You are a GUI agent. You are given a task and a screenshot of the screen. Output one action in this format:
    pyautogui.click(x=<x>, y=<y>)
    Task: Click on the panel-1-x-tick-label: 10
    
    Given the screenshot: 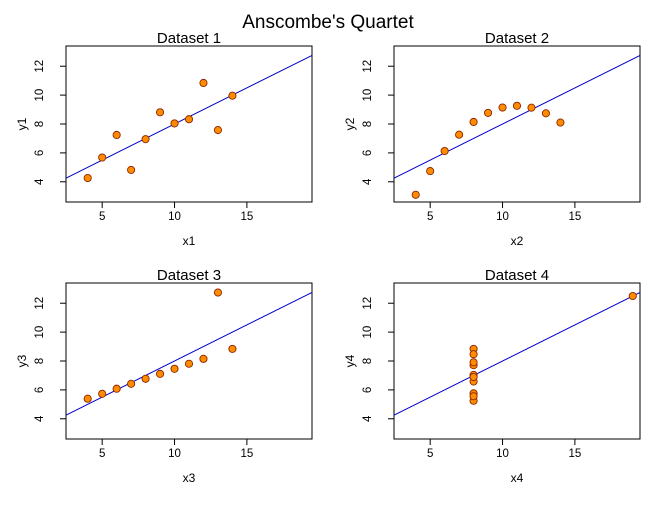 What is the action you would take?
    pyautogui.click(x=174, y=217)
    